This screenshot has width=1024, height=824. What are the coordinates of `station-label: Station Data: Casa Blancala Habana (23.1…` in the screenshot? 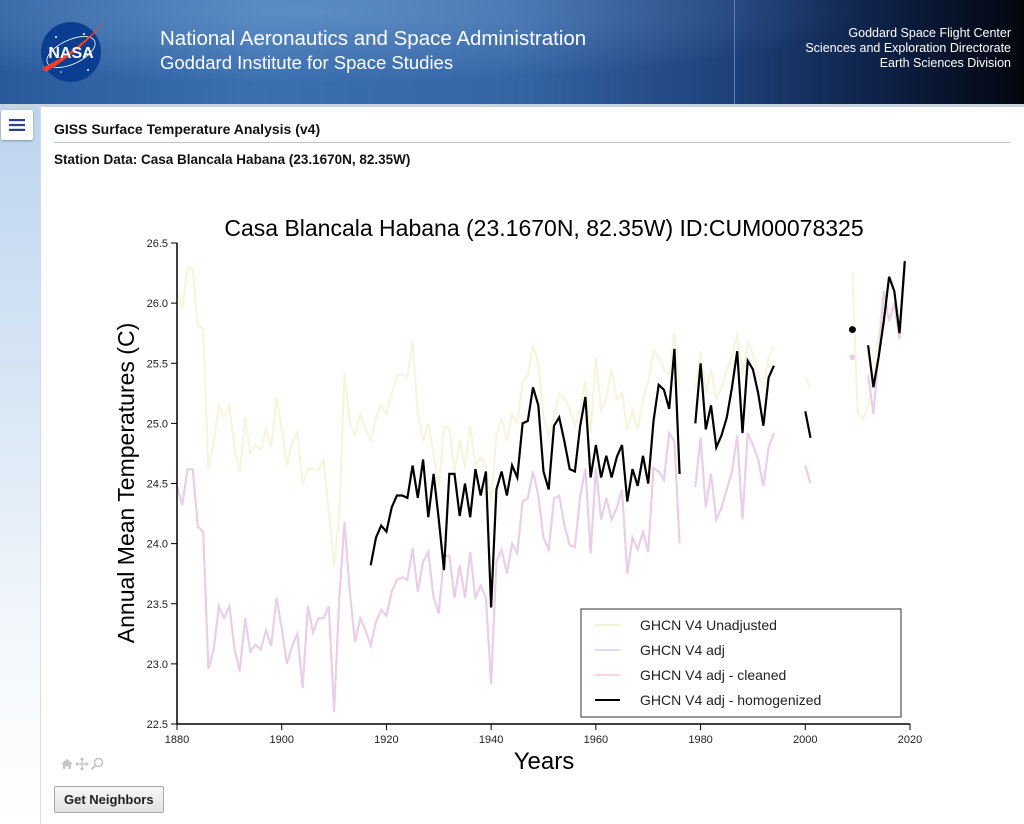 It's located at (232, 159).